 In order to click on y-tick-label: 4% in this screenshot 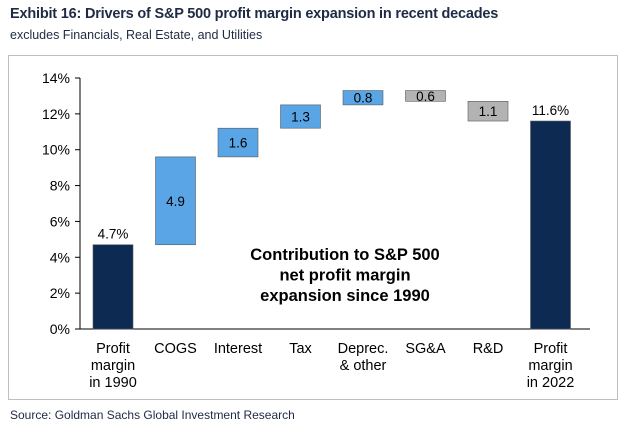, I will do `click(60, 257)`.